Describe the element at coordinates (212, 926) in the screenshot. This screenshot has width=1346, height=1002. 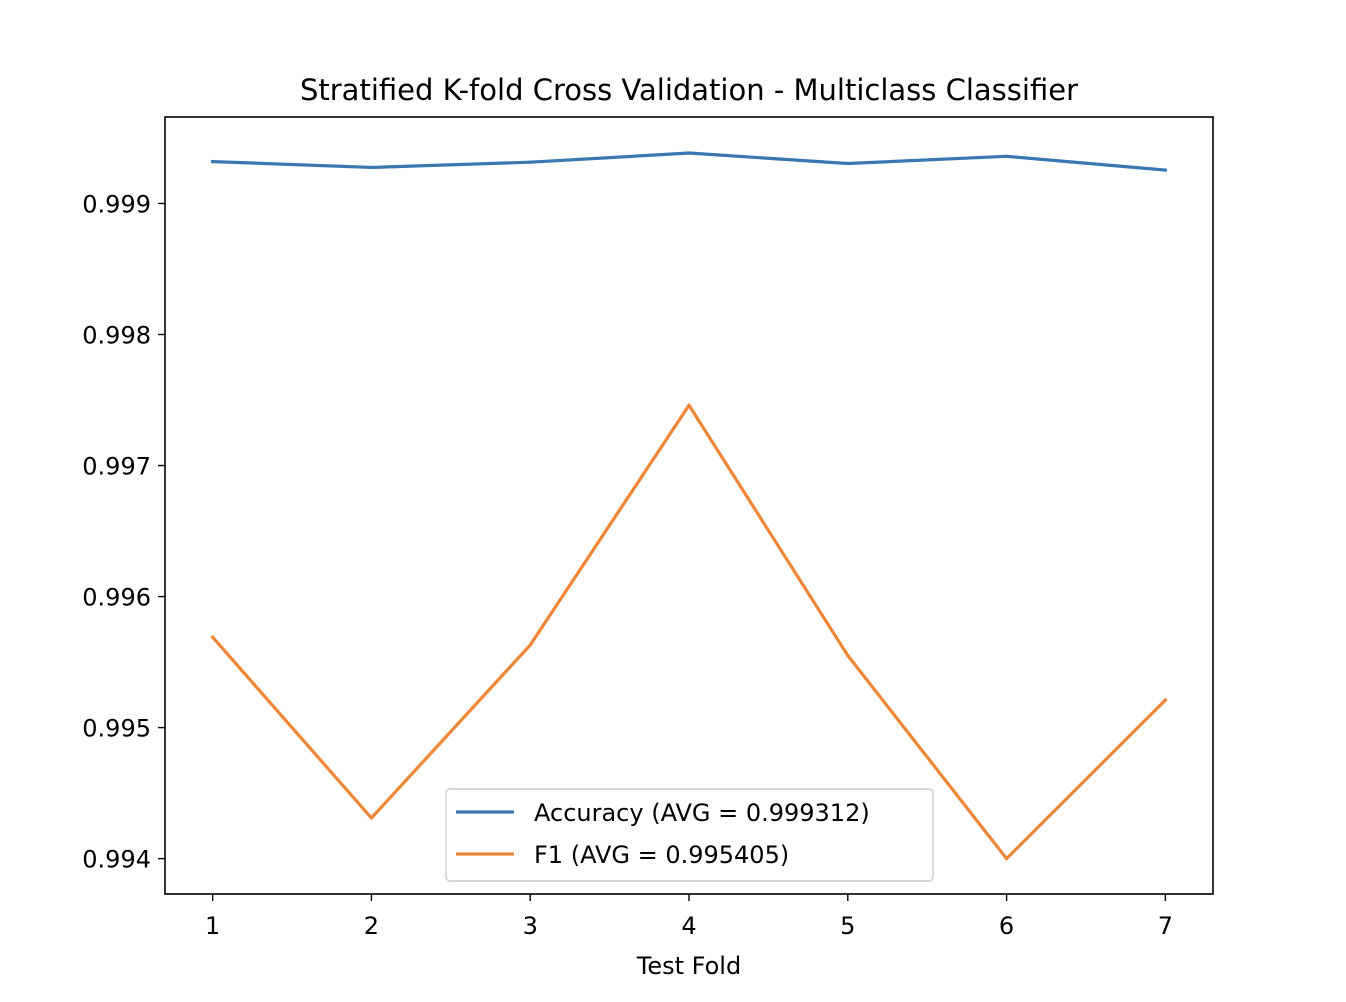
I see `x-tick-label: 1` at that location.